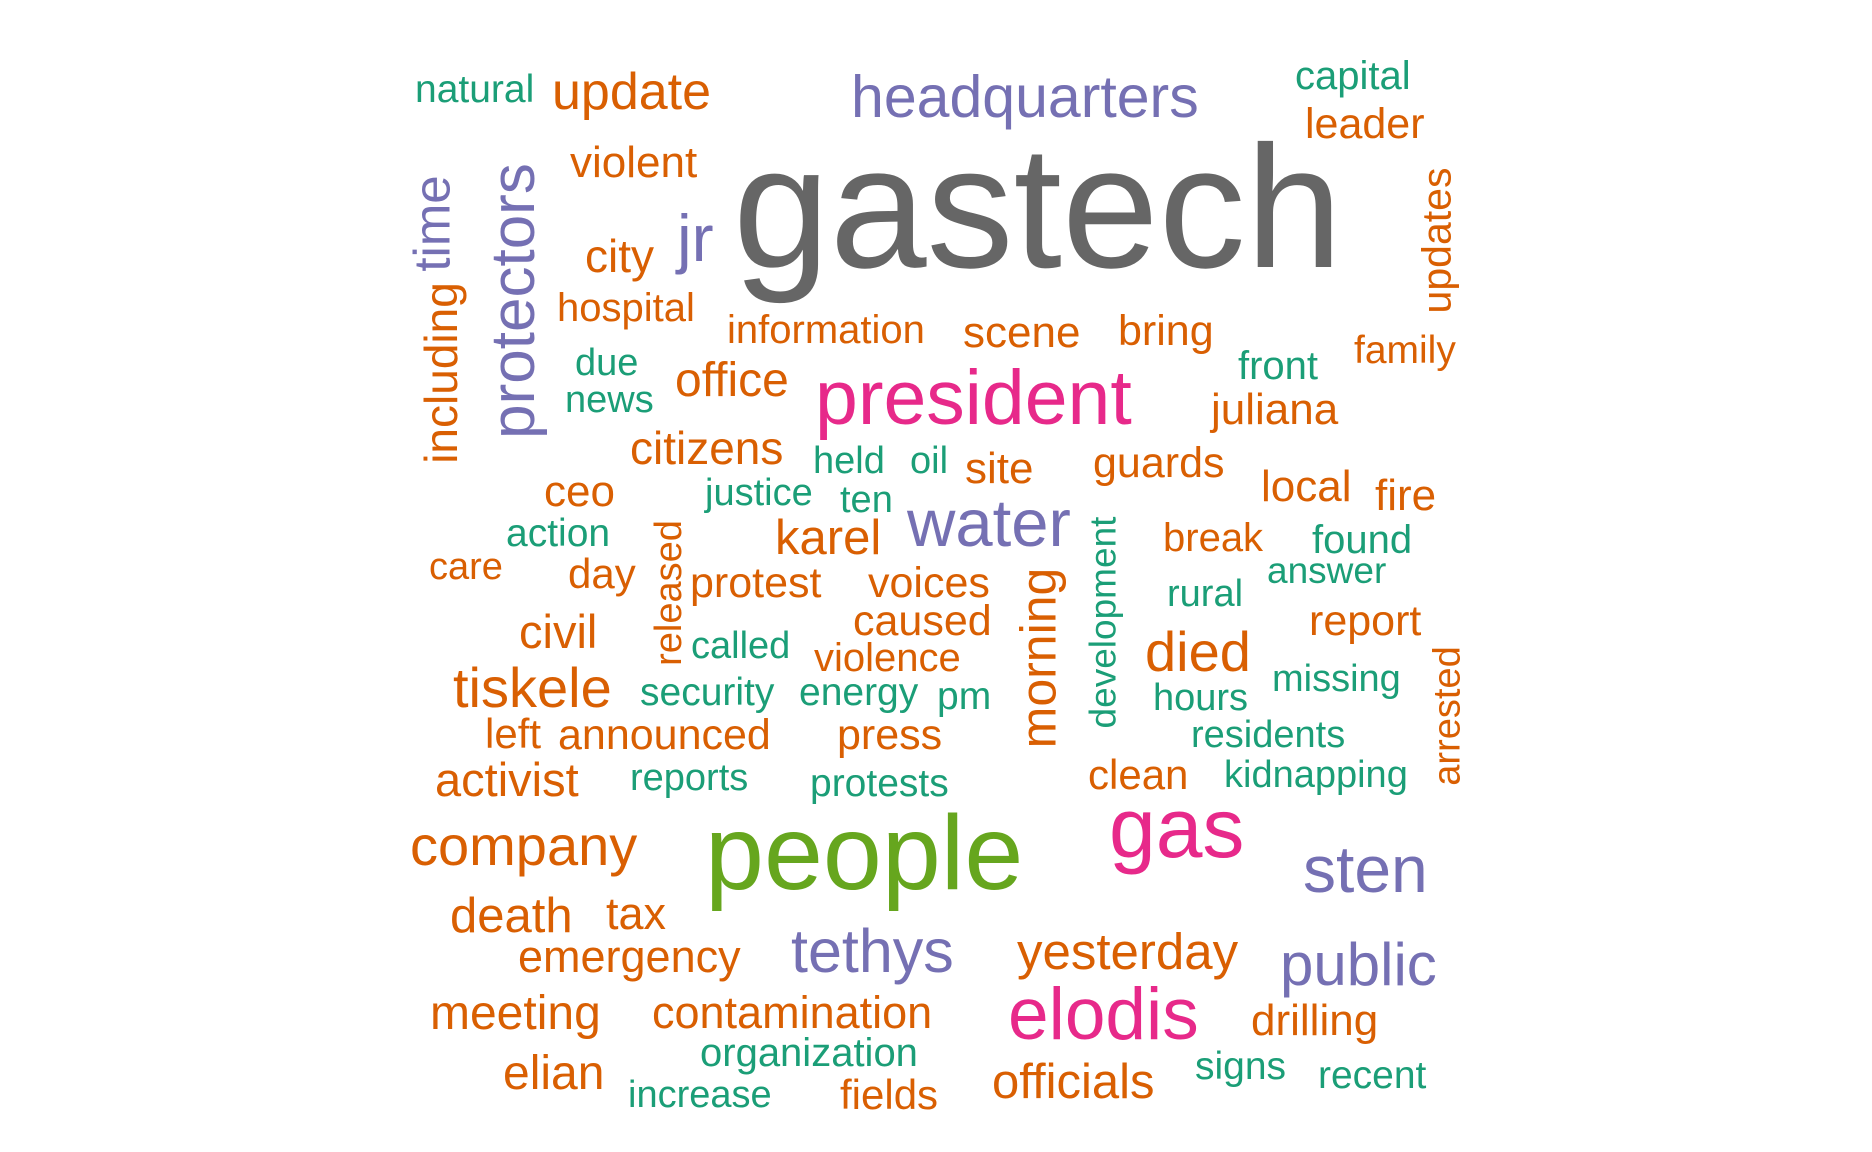 The height and width of the screenshot is (1152, 1872). I want to click on word-emergency: emergency, so click(629, 956).